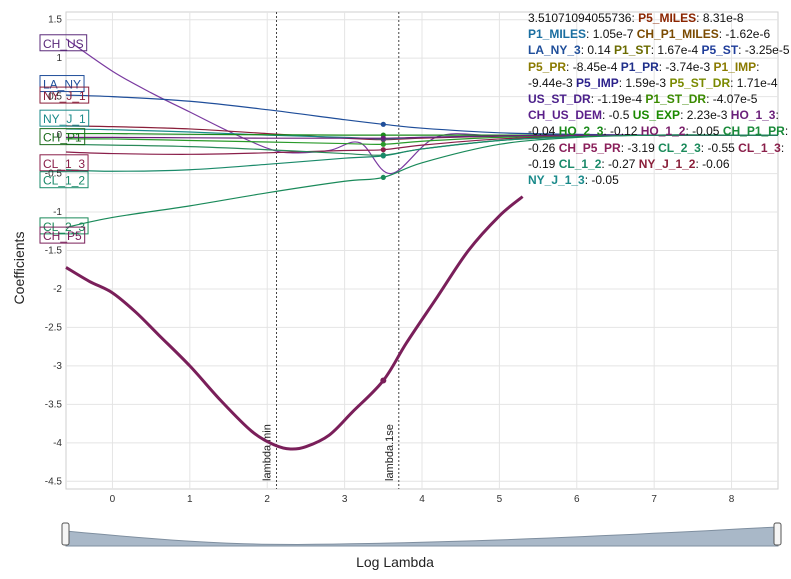  I want to click on legend-entry-value: : -3.25e-5, so click(764, 50).